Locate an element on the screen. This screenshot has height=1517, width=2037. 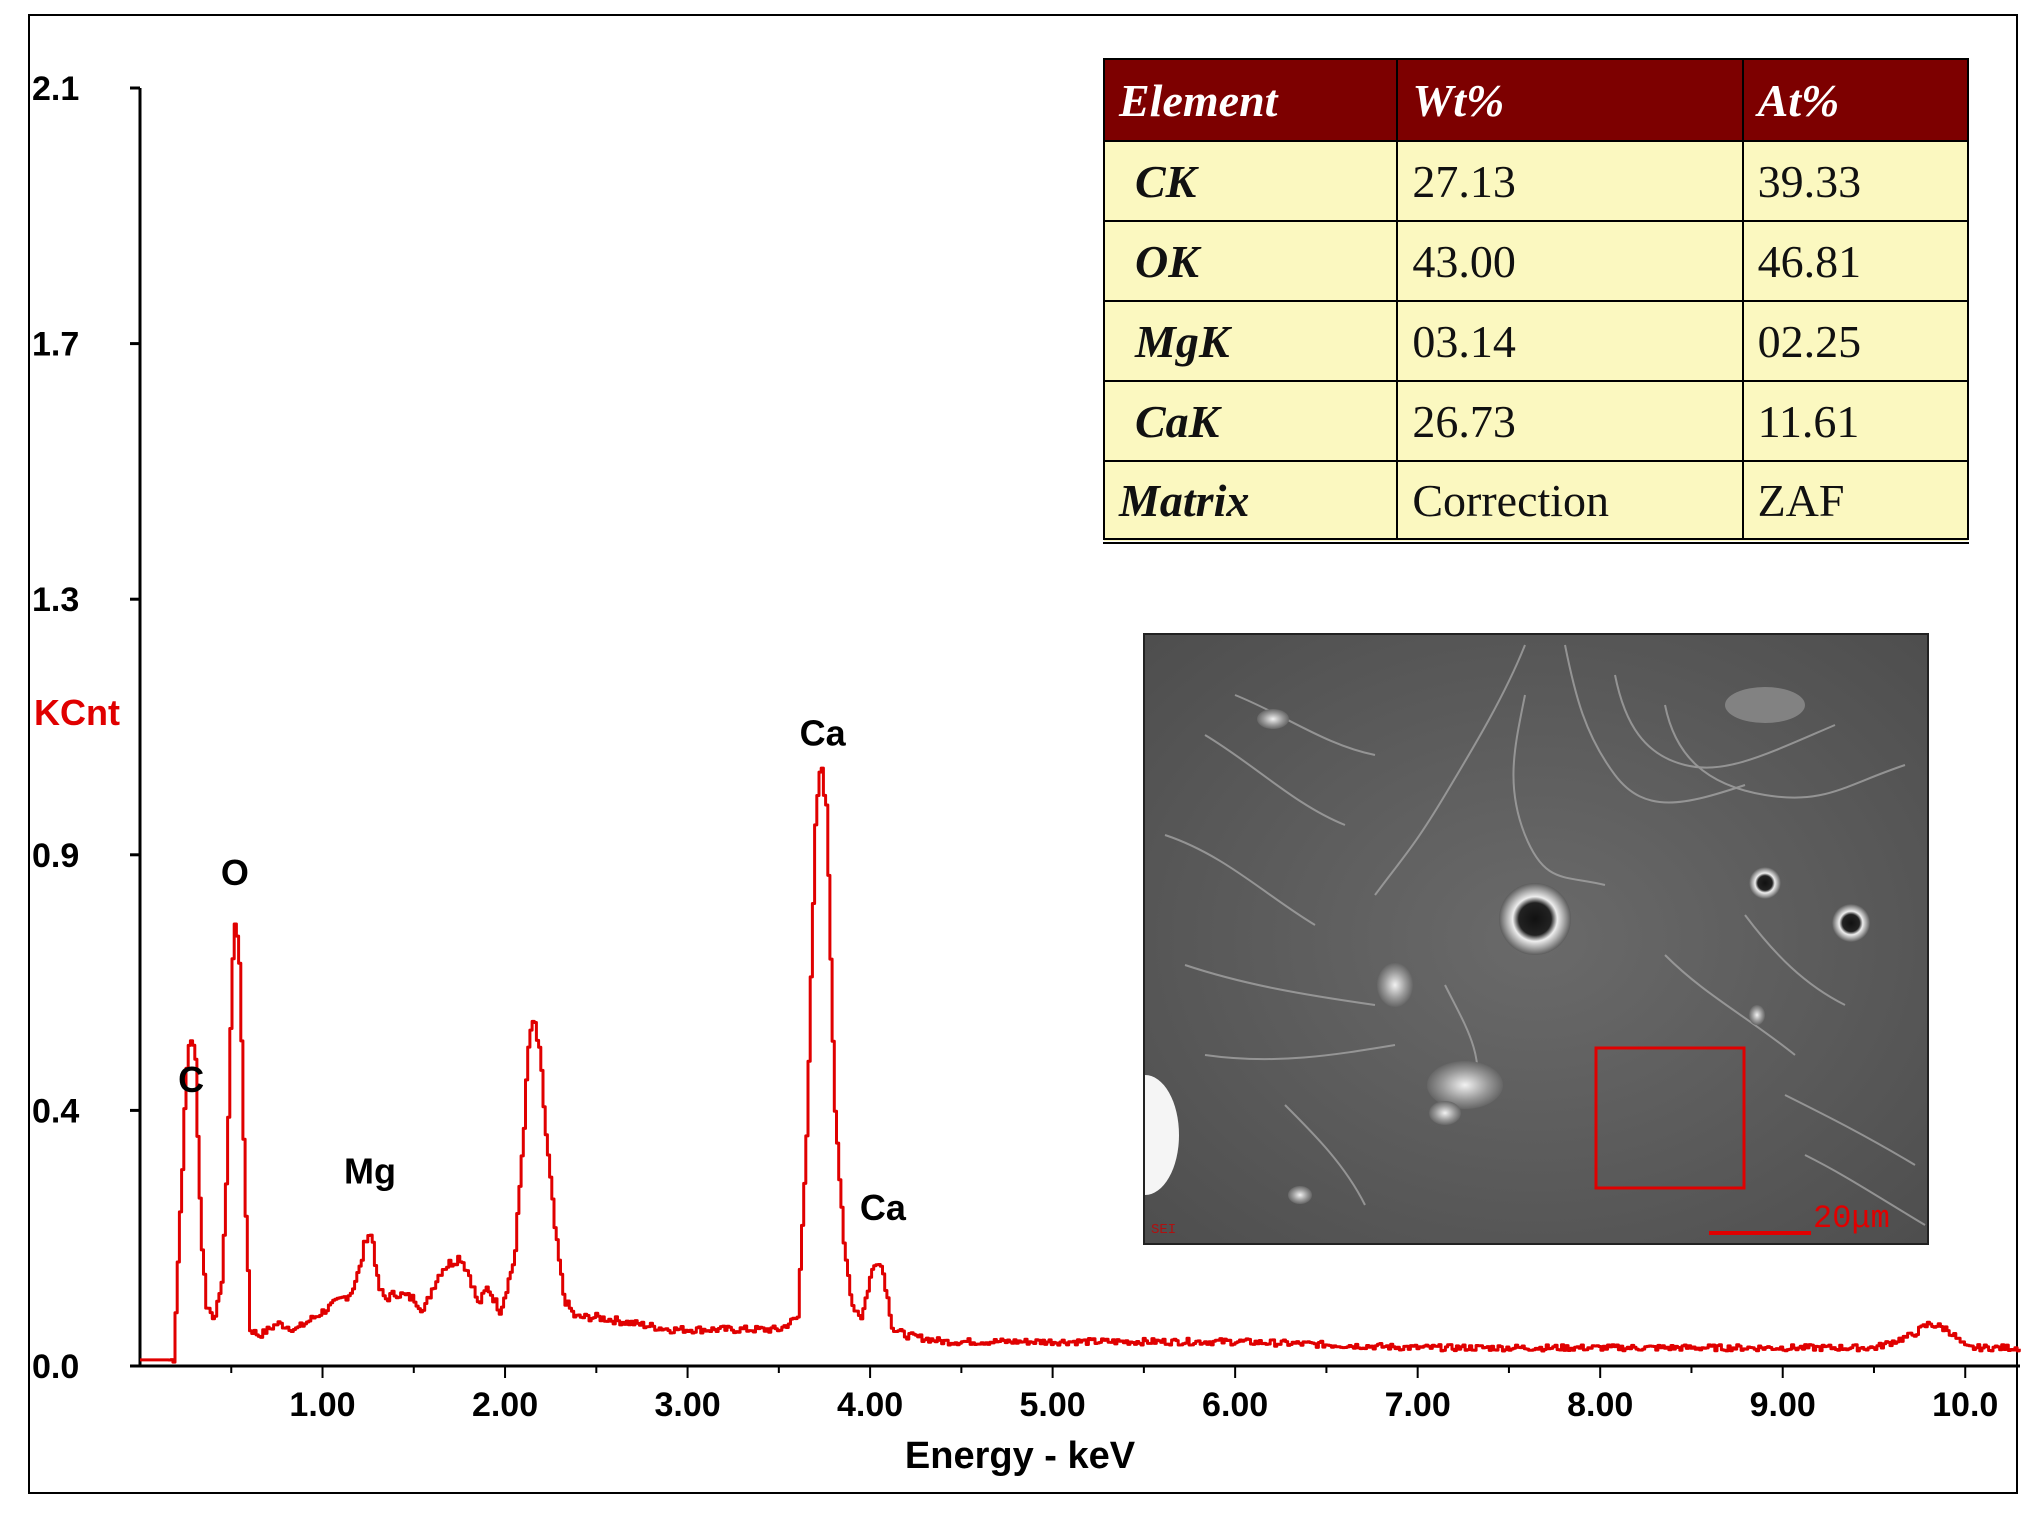
cell-wt: 43.00 is located at coordinates (1570, 261).